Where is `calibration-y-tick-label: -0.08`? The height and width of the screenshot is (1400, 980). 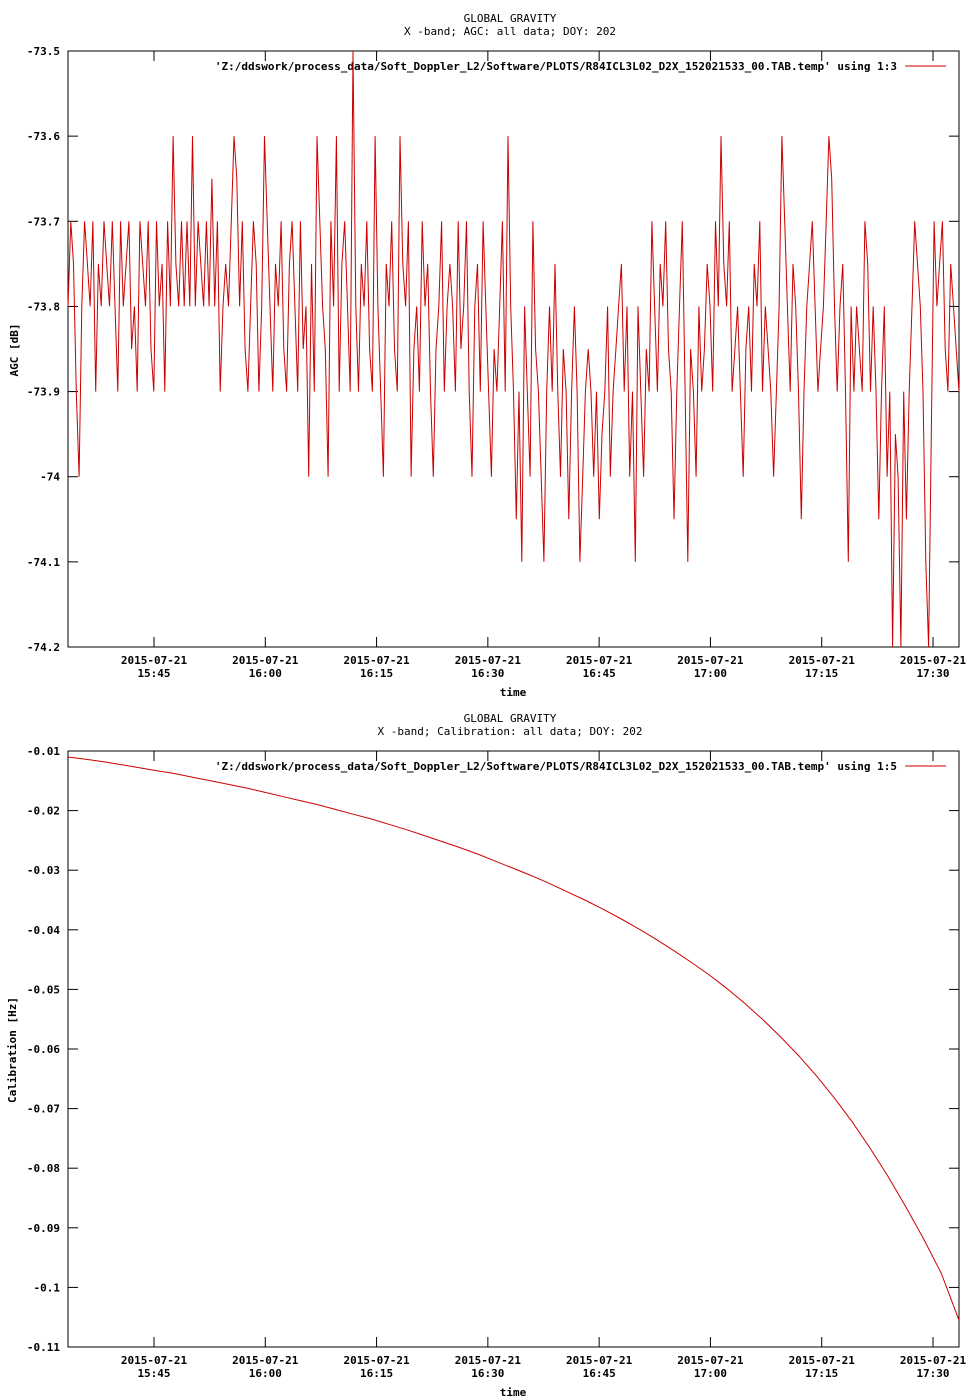 calibration-y-tick-label: -0.08 is located at coordinates (43, 1168).